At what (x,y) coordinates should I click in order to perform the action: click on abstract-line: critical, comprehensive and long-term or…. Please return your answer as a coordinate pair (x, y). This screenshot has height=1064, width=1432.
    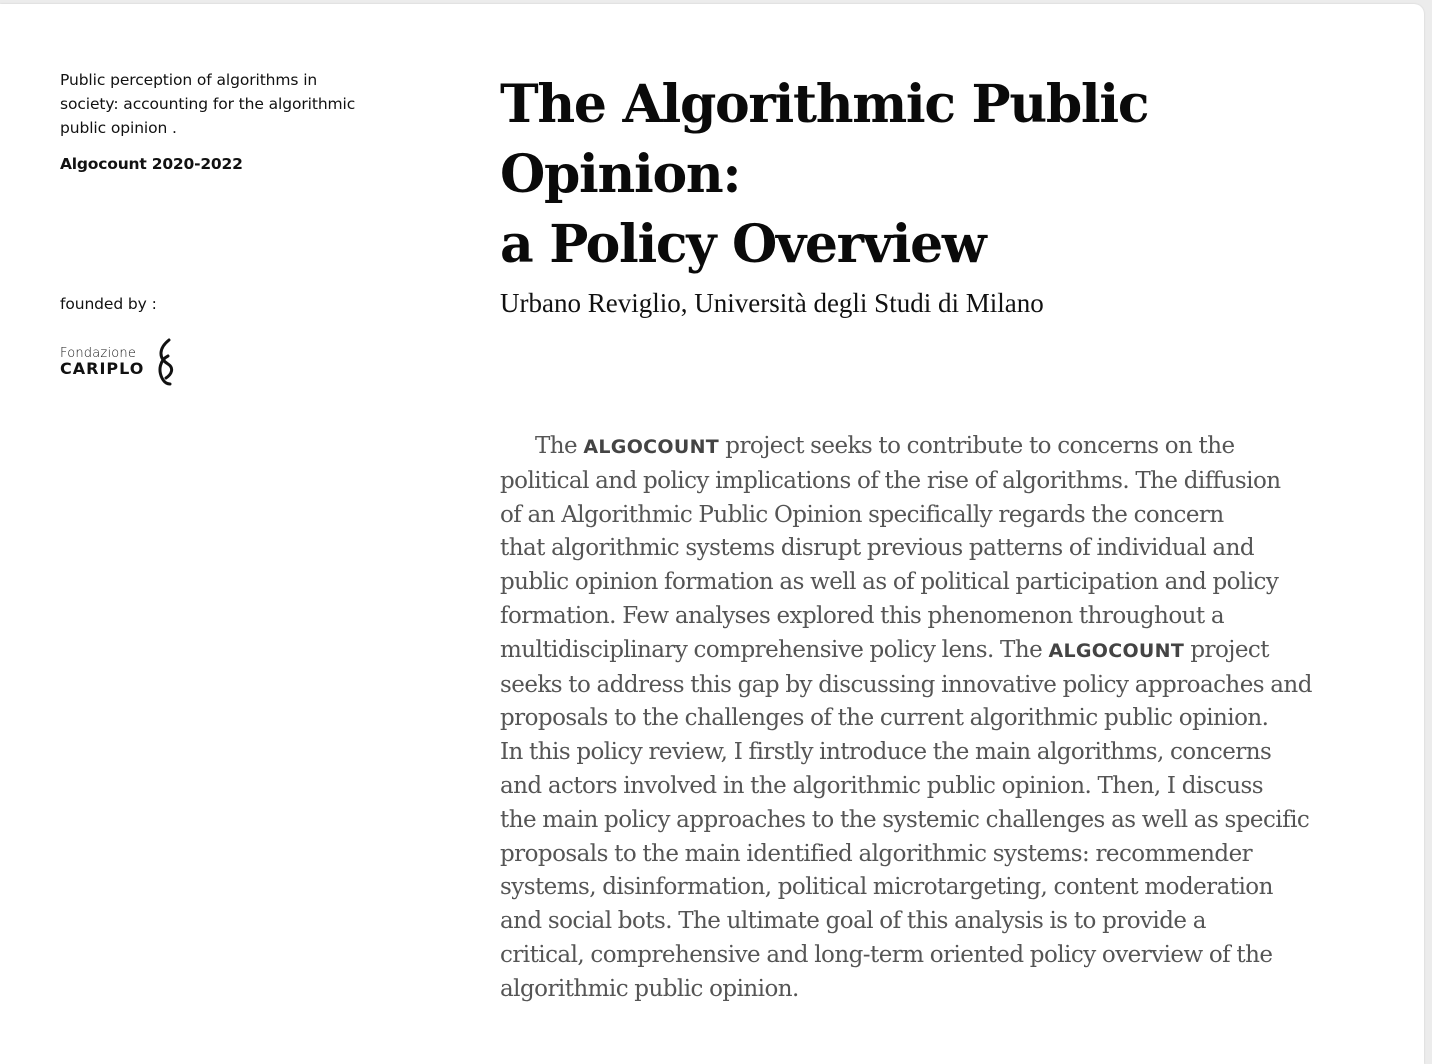
    Looking at the image, I should click on (886, 954).